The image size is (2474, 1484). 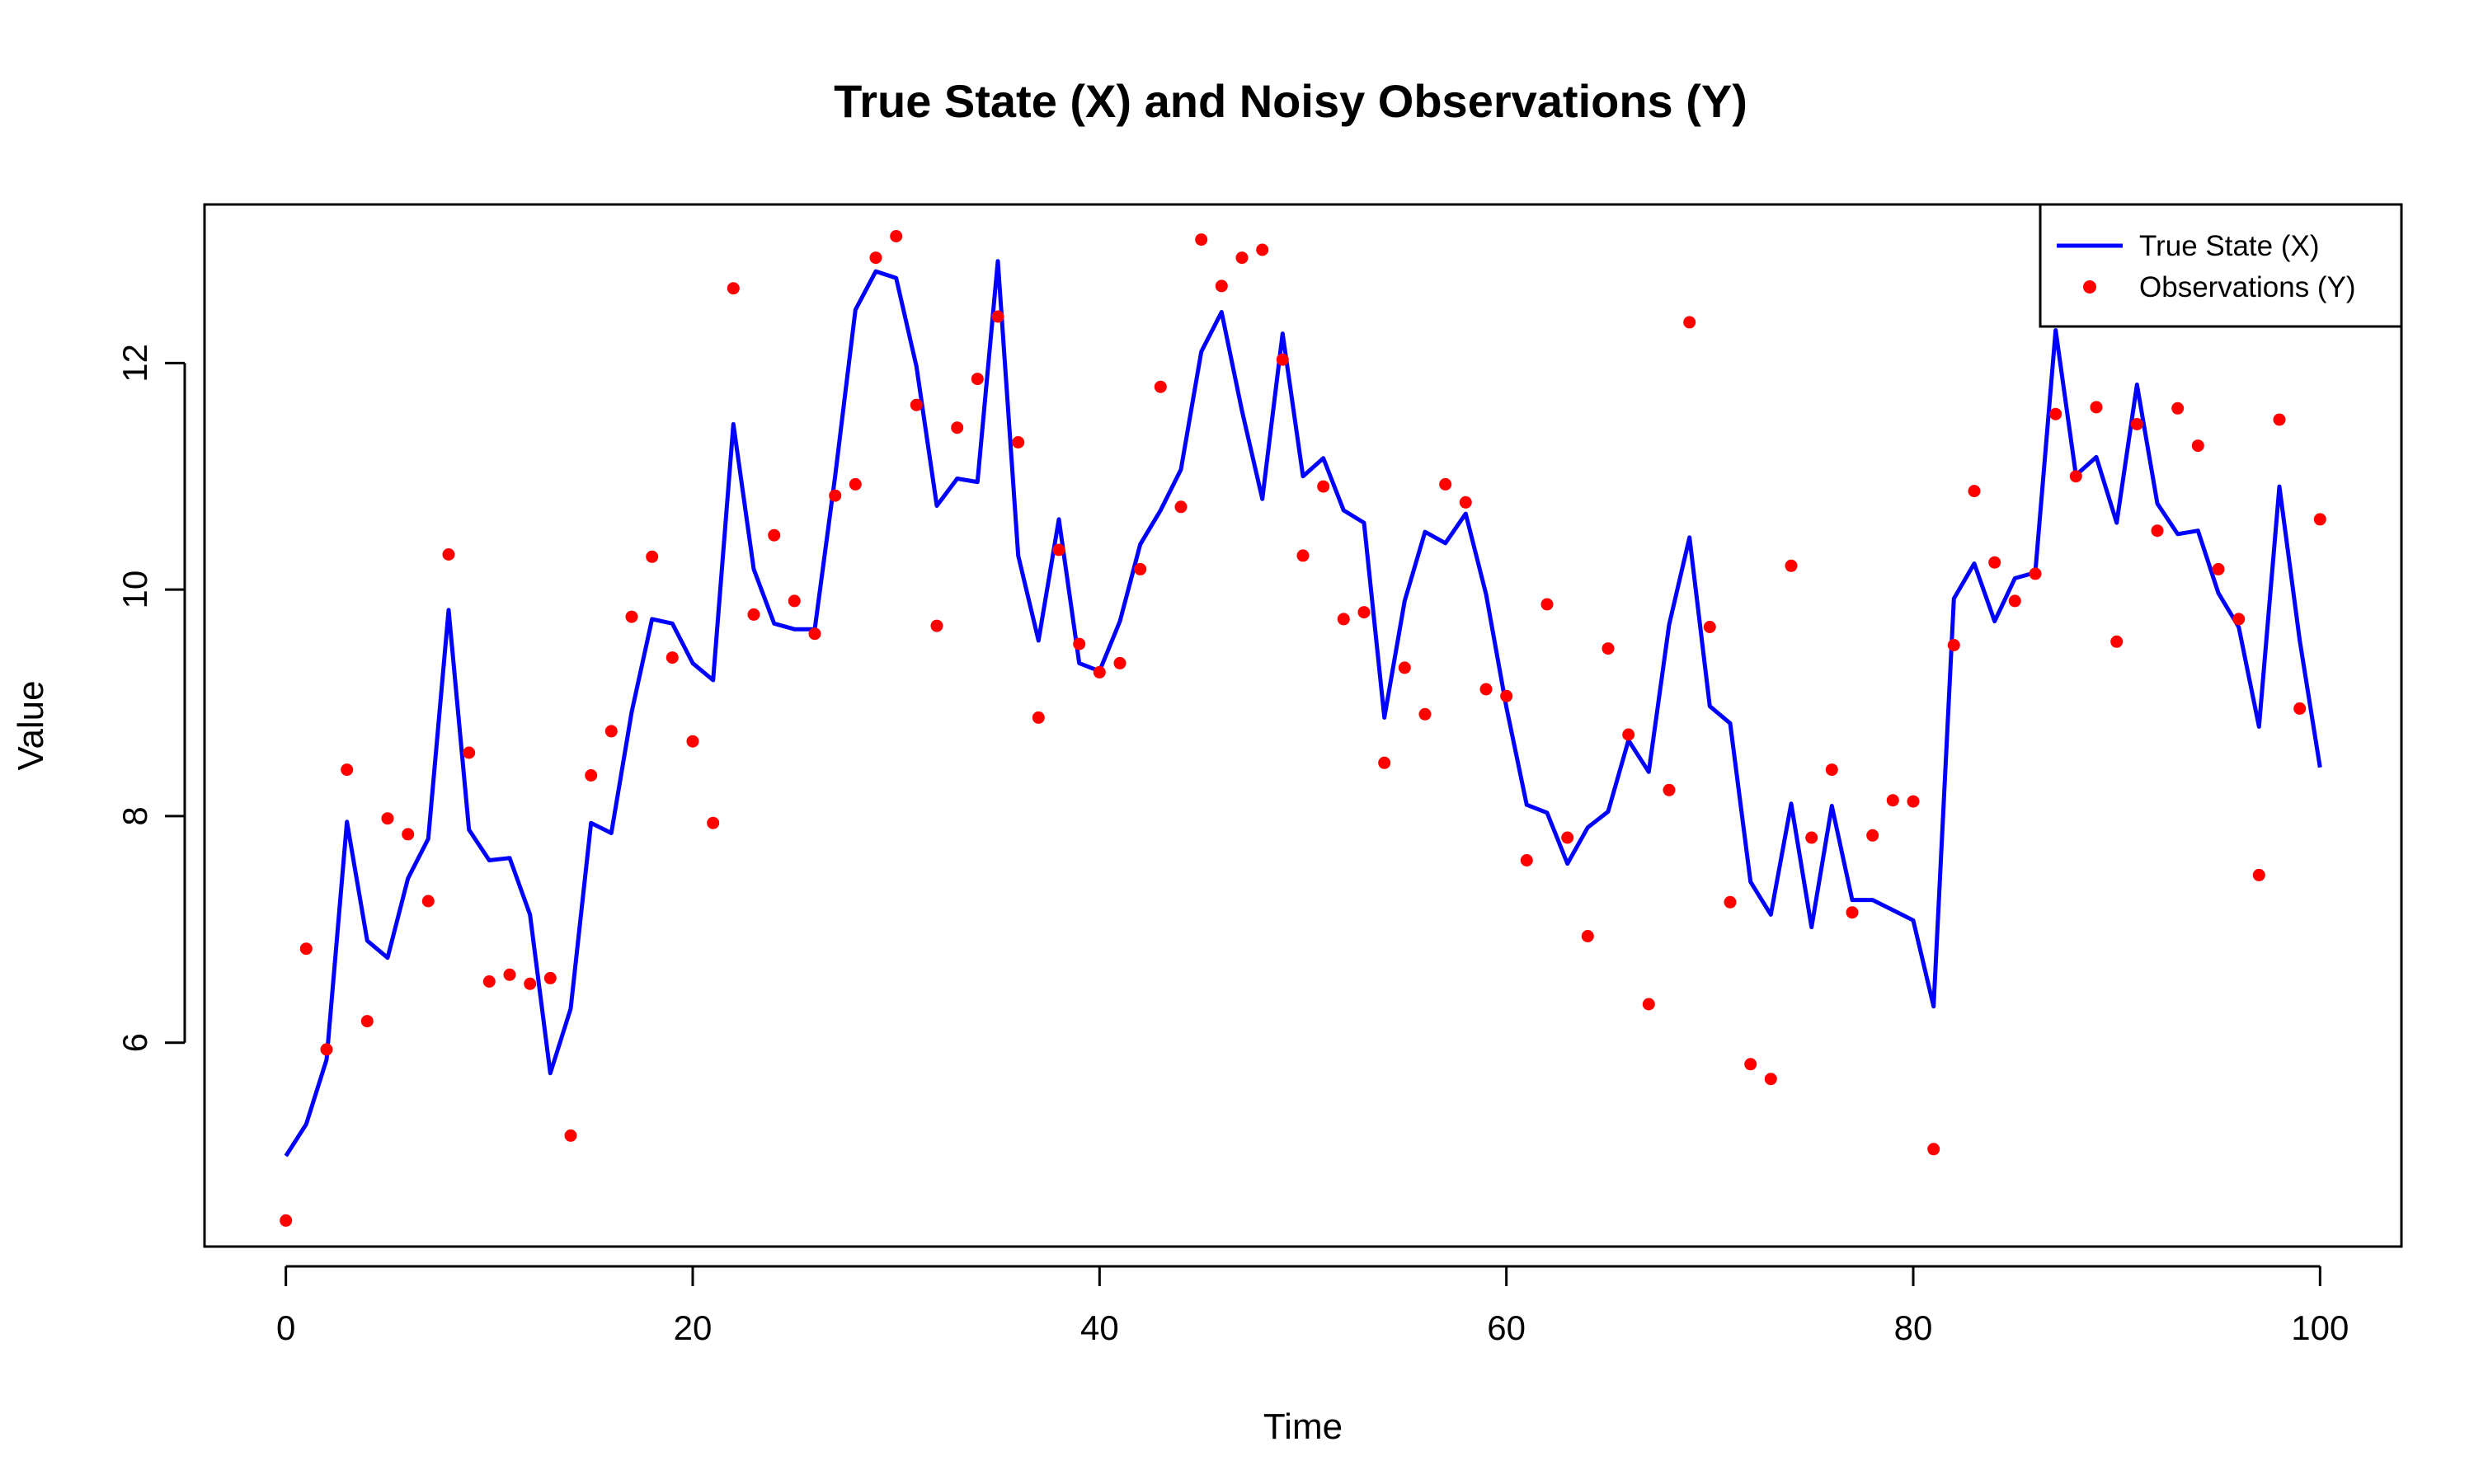 What do you see at coordinates (31, 725) in the screenshot?
I see `y-axis-label: Value` at bounding box center [31, 725].